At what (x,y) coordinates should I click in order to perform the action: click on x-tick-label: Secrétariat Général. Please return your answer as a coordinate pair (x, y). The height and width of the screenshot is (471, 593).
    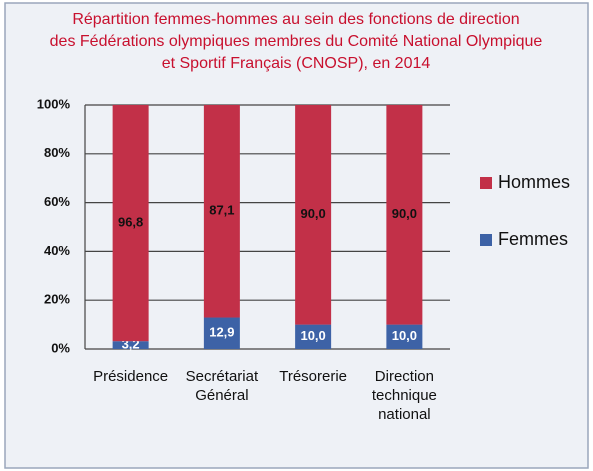
    Looking at the image, I should click on (222, 386).